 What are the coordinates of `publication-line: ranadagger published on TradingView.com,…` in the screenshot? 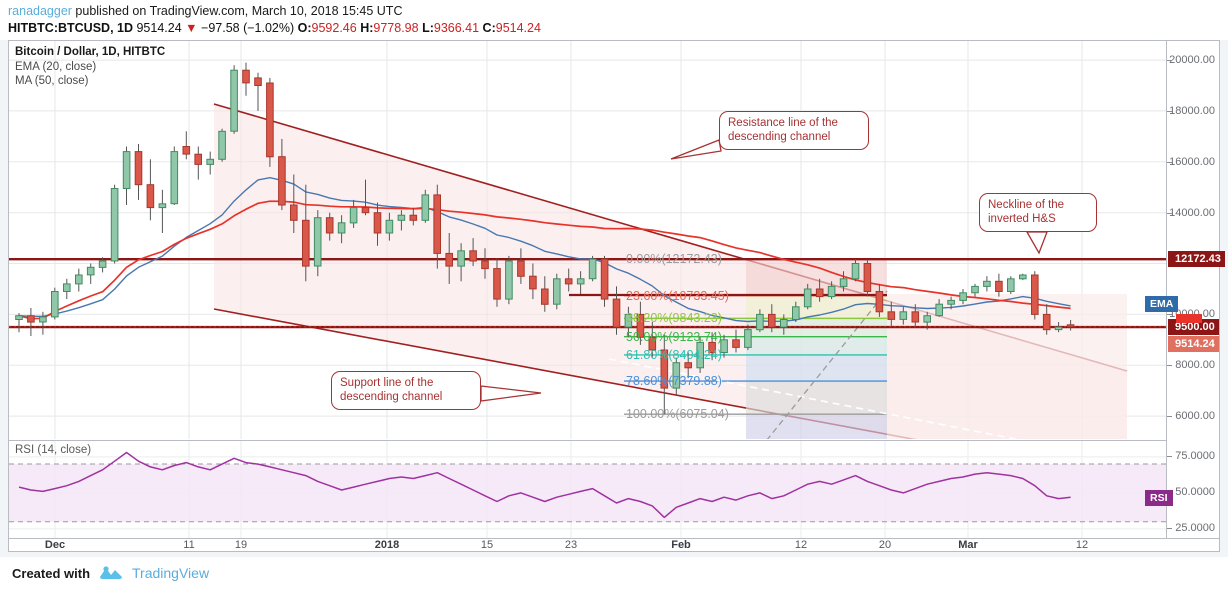 It's located at (618, 11).